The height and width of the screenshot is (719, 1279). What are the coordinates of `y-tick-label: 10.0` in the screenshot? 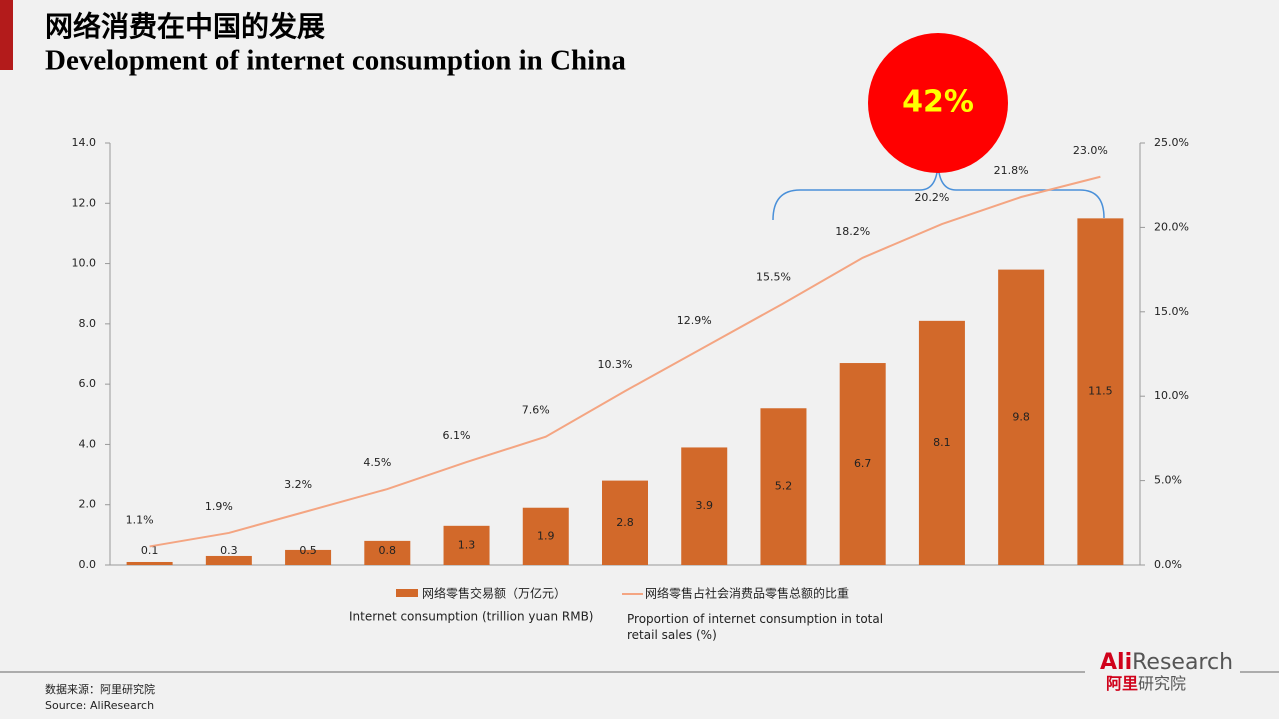 It's located at (84, 263).